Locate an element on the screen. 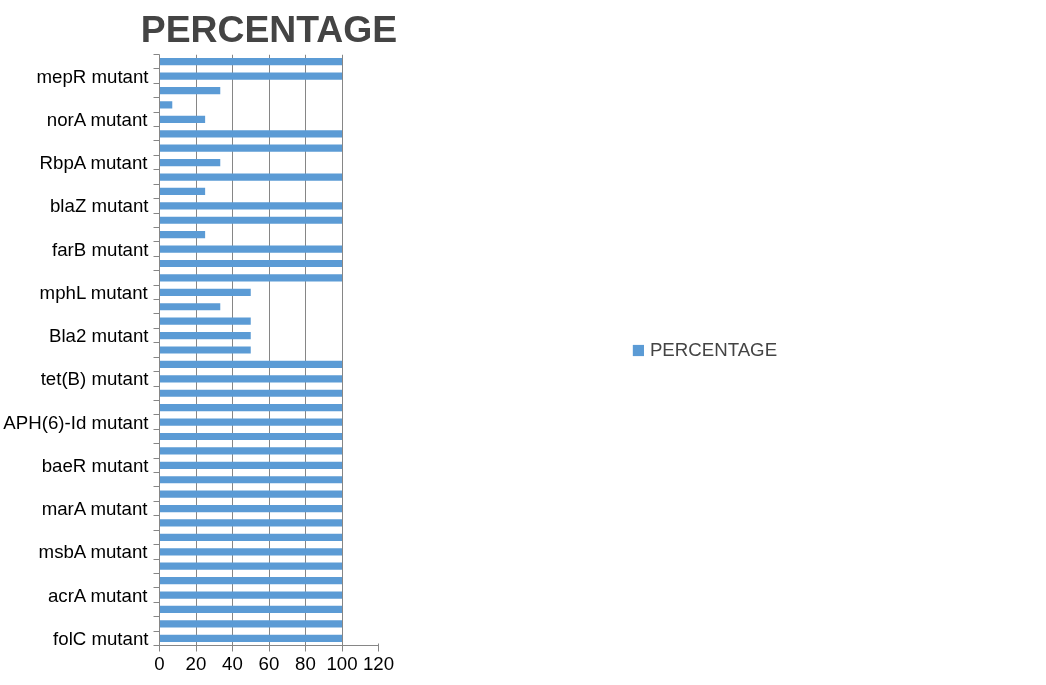  y-tick-label: APH(6)-Id mutant is located at coordinates (76, 422).